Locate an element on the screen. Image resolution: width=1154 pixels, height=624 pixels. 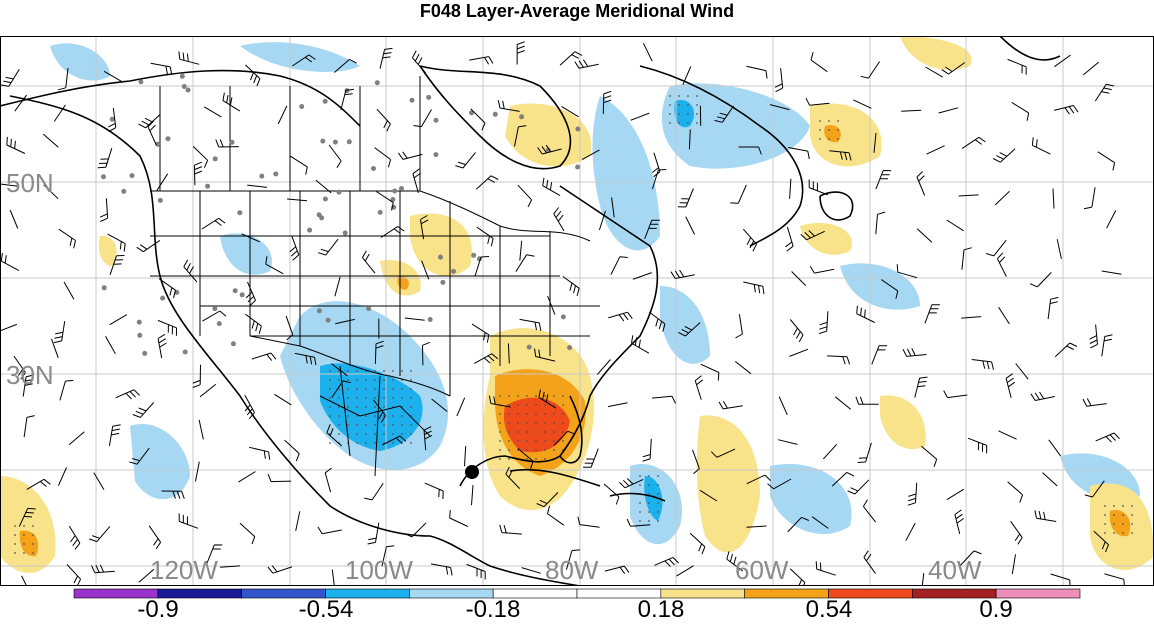
colorbar-label-m054: -0.54 is located at coordinates (326, 610).